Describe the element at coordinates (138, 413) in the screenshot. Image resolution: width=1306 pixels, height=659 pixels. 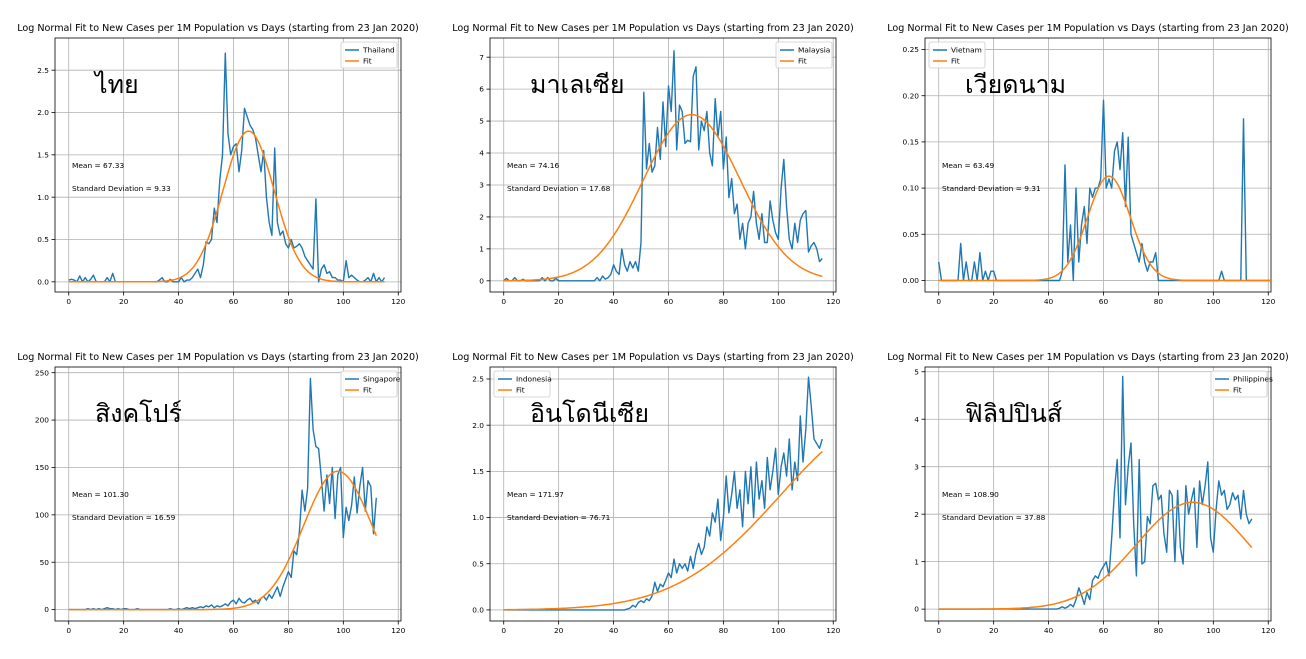
I see `country-name-thai: สิงคโปร์` at that location.